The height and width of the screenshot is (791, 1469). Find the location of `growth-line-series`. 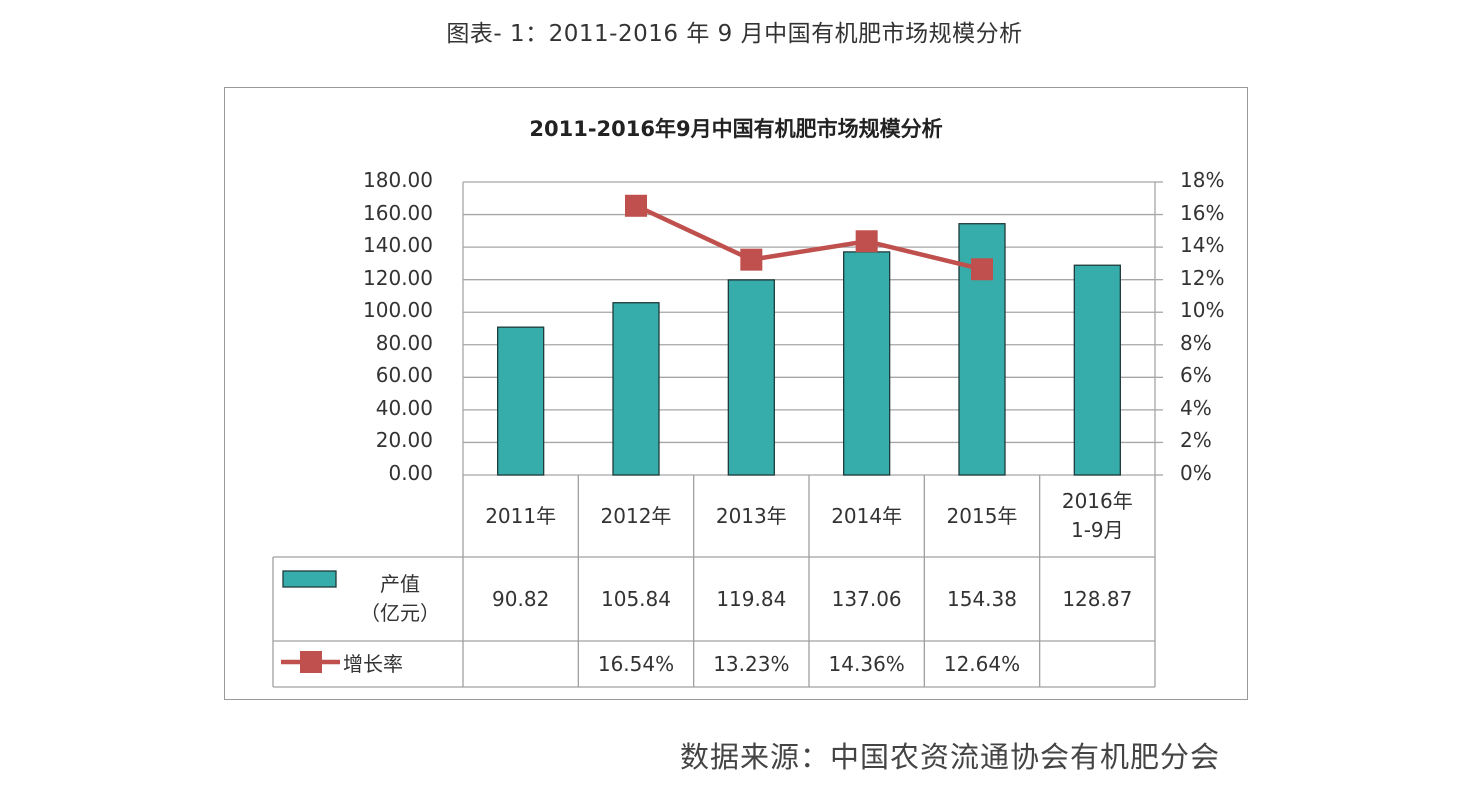

growth-line-series is located at coordinates (809, 237).